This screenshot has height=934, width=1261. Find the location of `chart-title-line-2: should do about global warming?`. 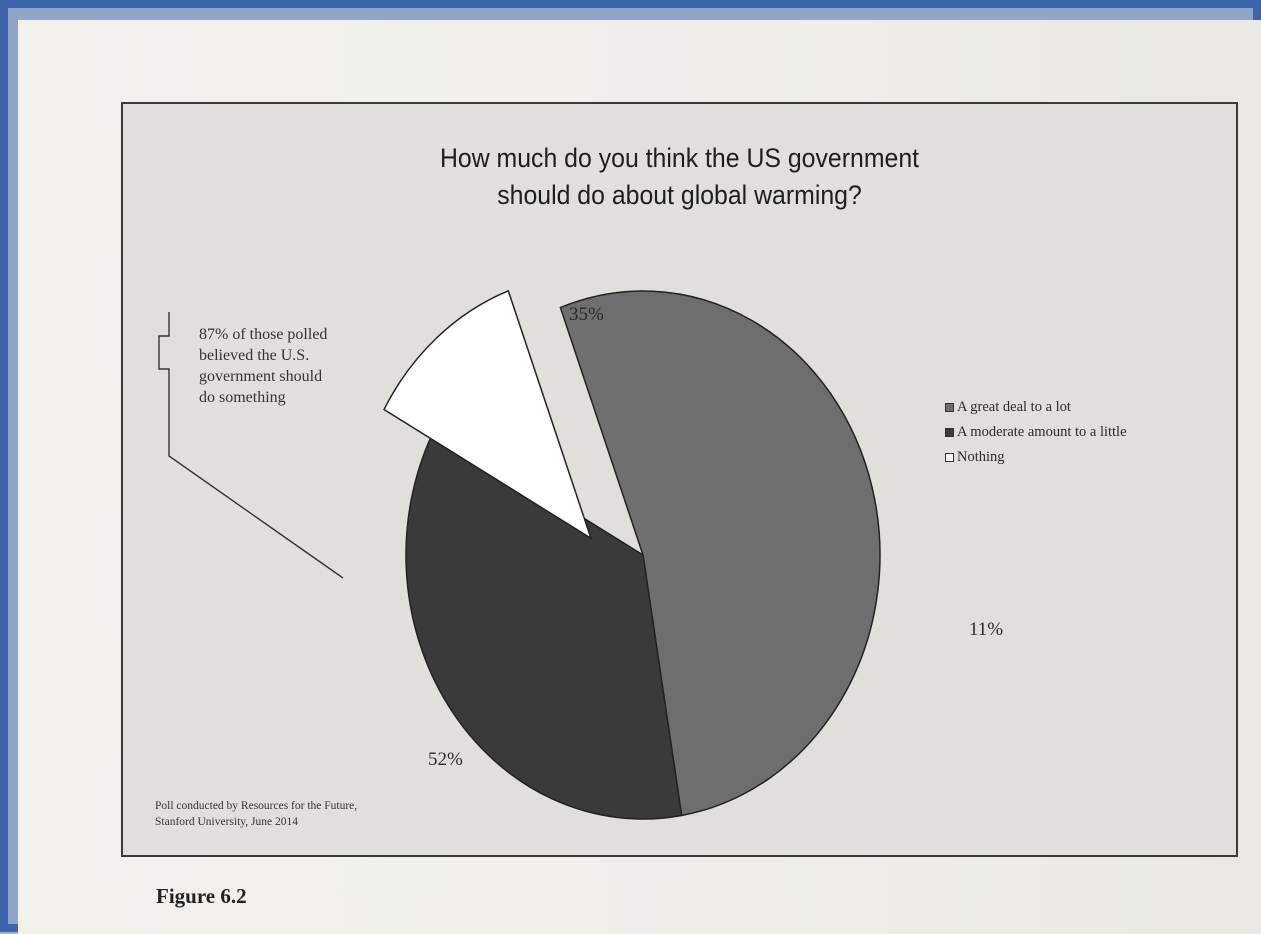

chart-title-line-2: should do about global warming? is located at coordinates (679, 195).